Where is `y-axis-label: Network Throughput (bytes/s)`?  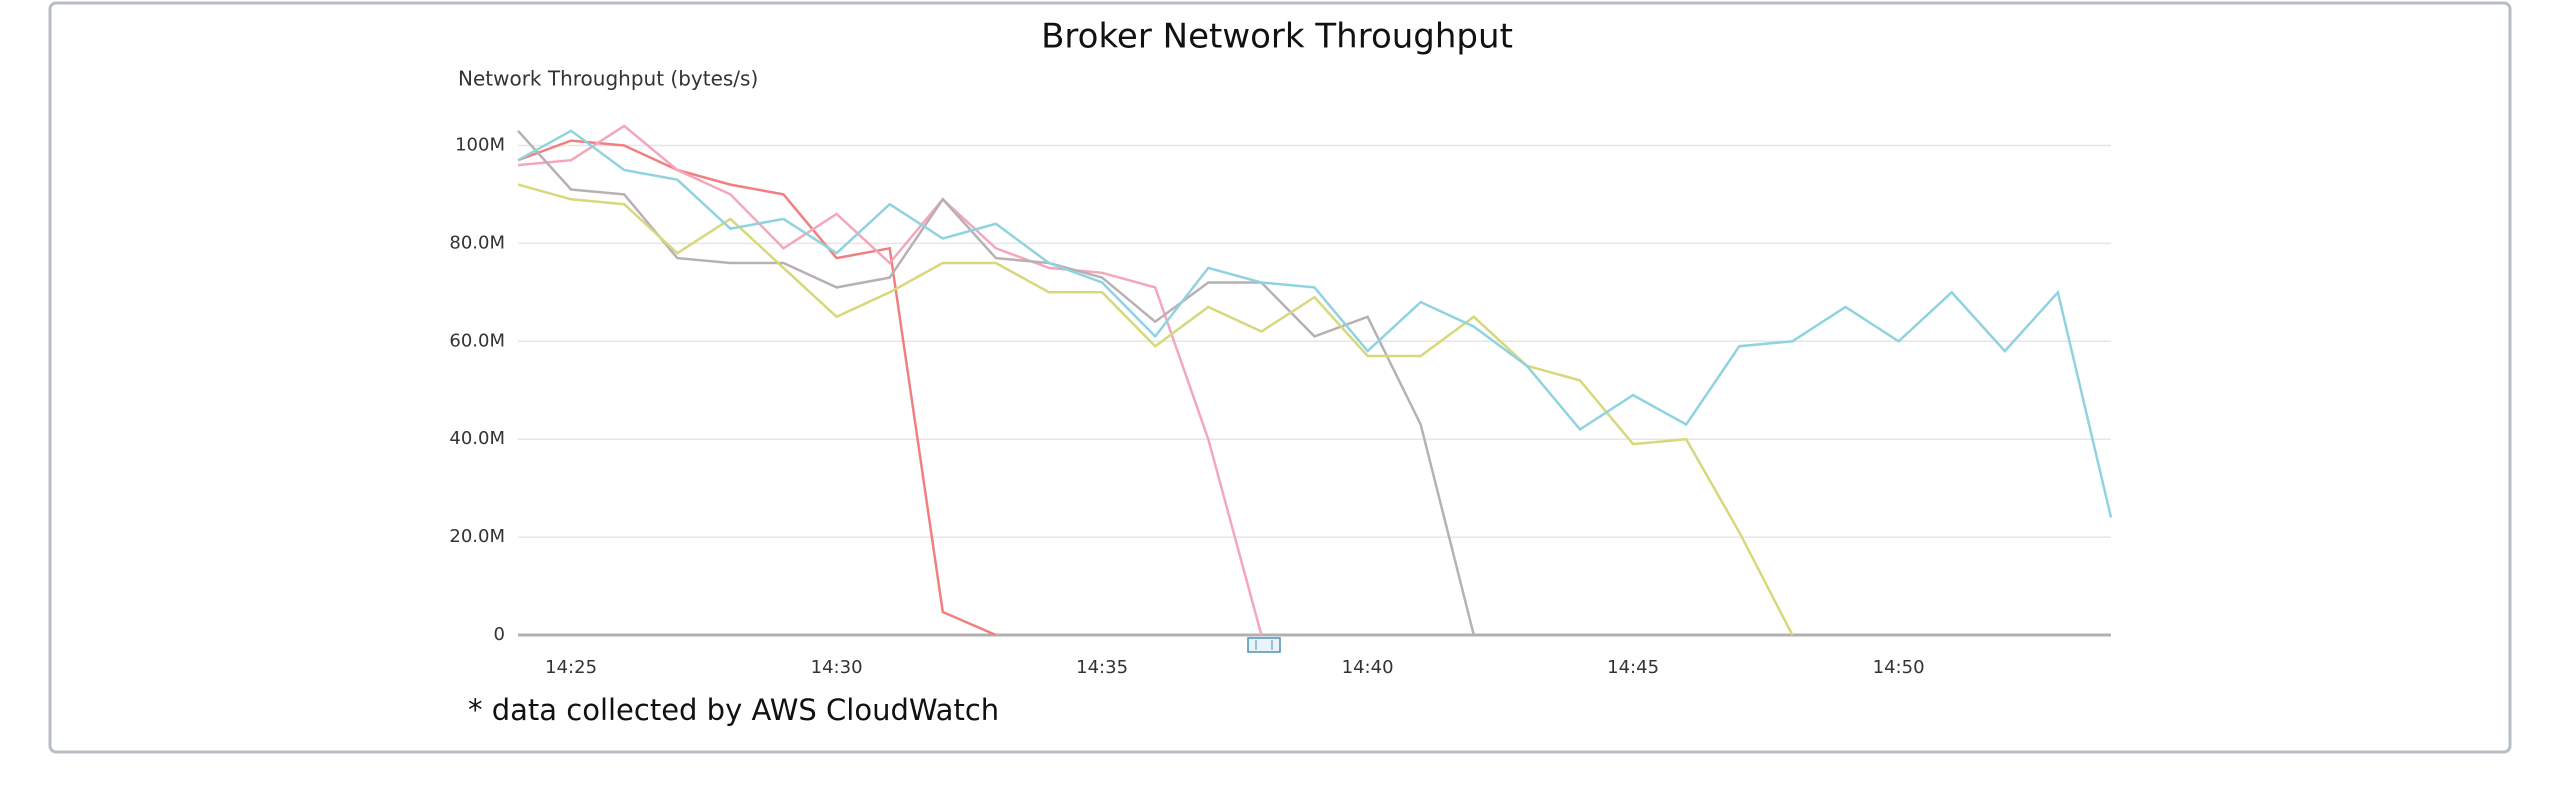
y-axis-label: Network Throughput (bytes/s) is located at coordinates (608, 79).